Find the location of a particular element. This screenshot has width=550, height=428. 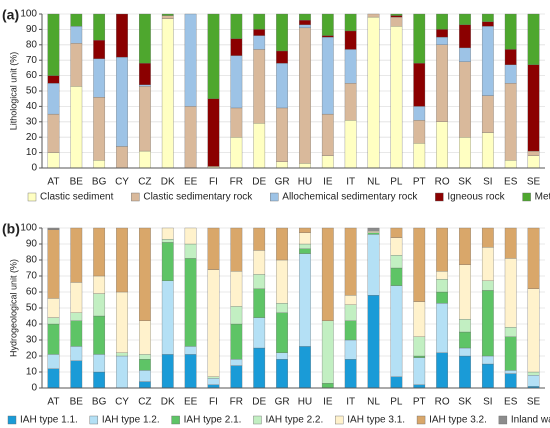

x-tick-label: CZ is located at coordinates (144, 182).